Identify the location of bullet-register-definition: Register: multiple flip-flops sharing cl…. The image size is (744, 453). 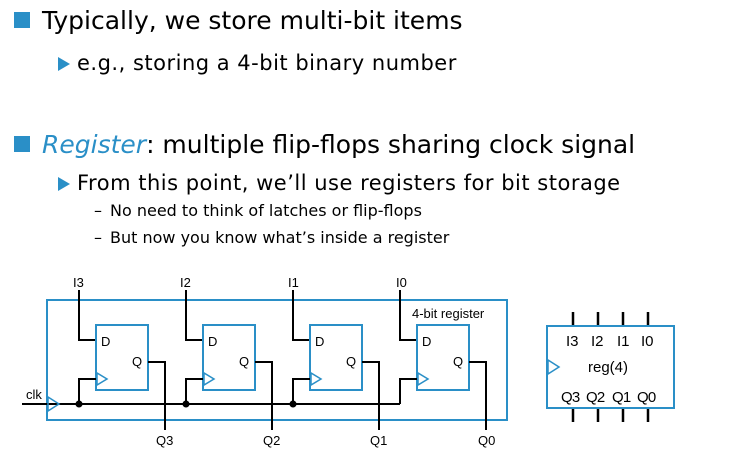
(339, 144).